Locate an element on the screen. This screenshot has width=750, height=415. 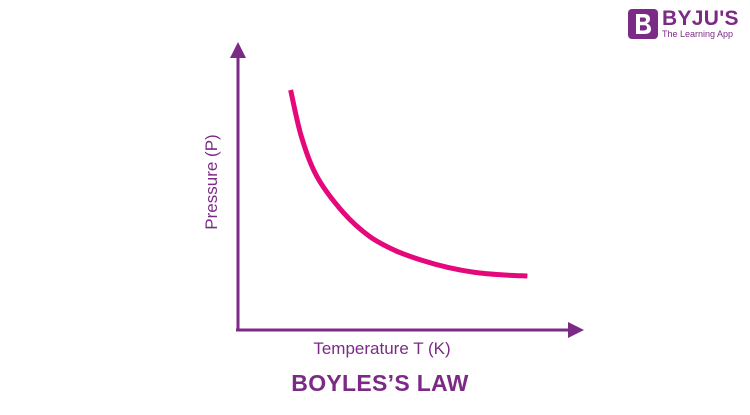
series-layer is located at coordinates (408, 184).